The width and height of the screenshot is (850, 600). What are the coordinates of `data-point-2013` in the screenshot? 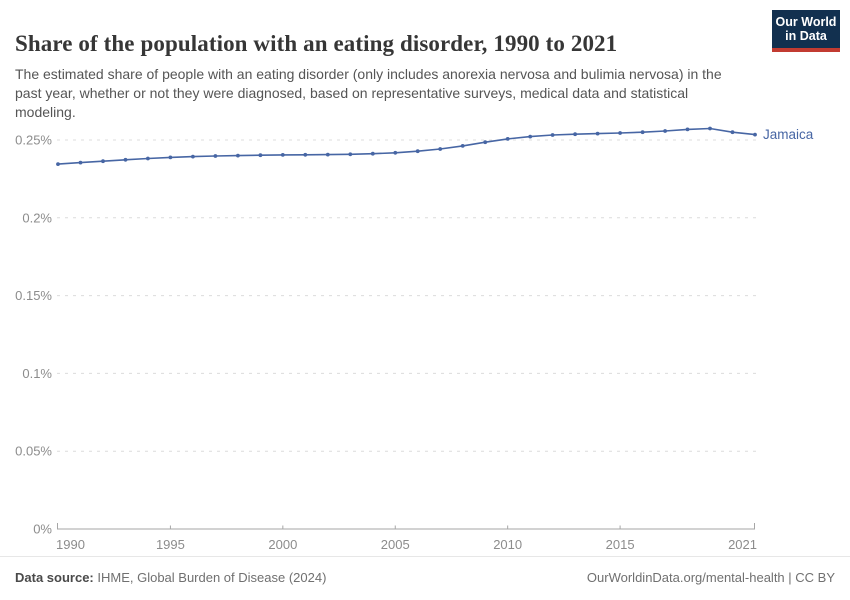 It's located at (575, 134).